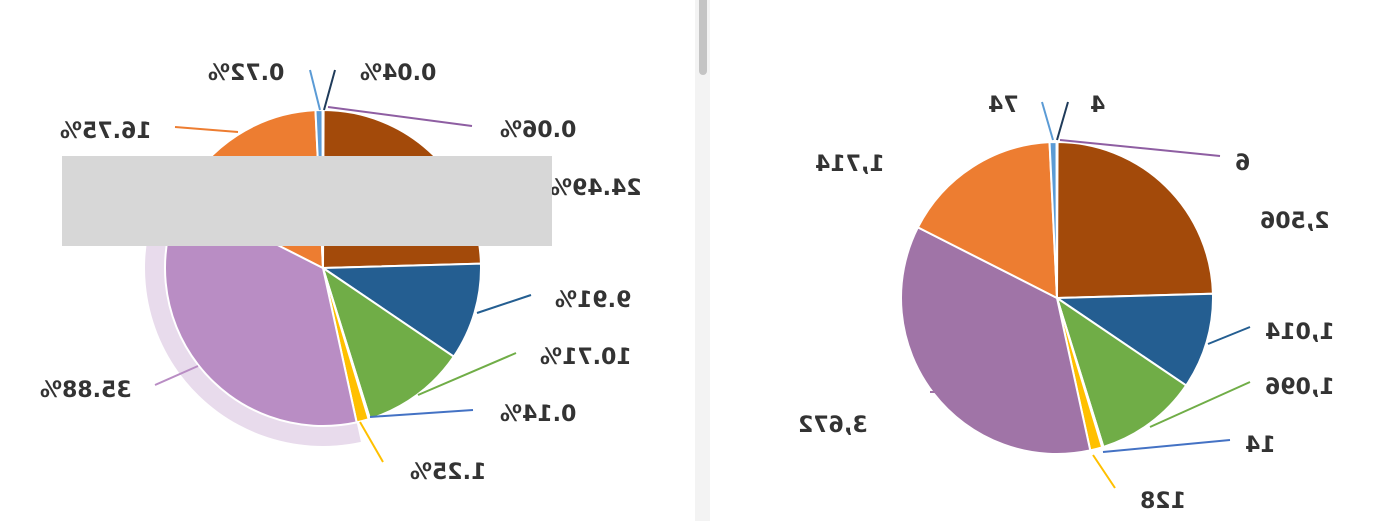 The height and width of the screenshot is (521, 1396). Describe the element at coordinates (1295, 221) in the screenshot. I see `slice-data-label: 2,506` at that location.